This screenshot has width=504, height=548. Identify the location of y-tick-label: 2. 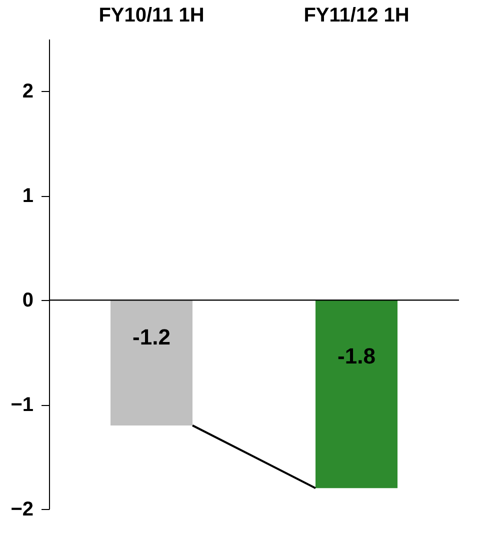
(28, 91).